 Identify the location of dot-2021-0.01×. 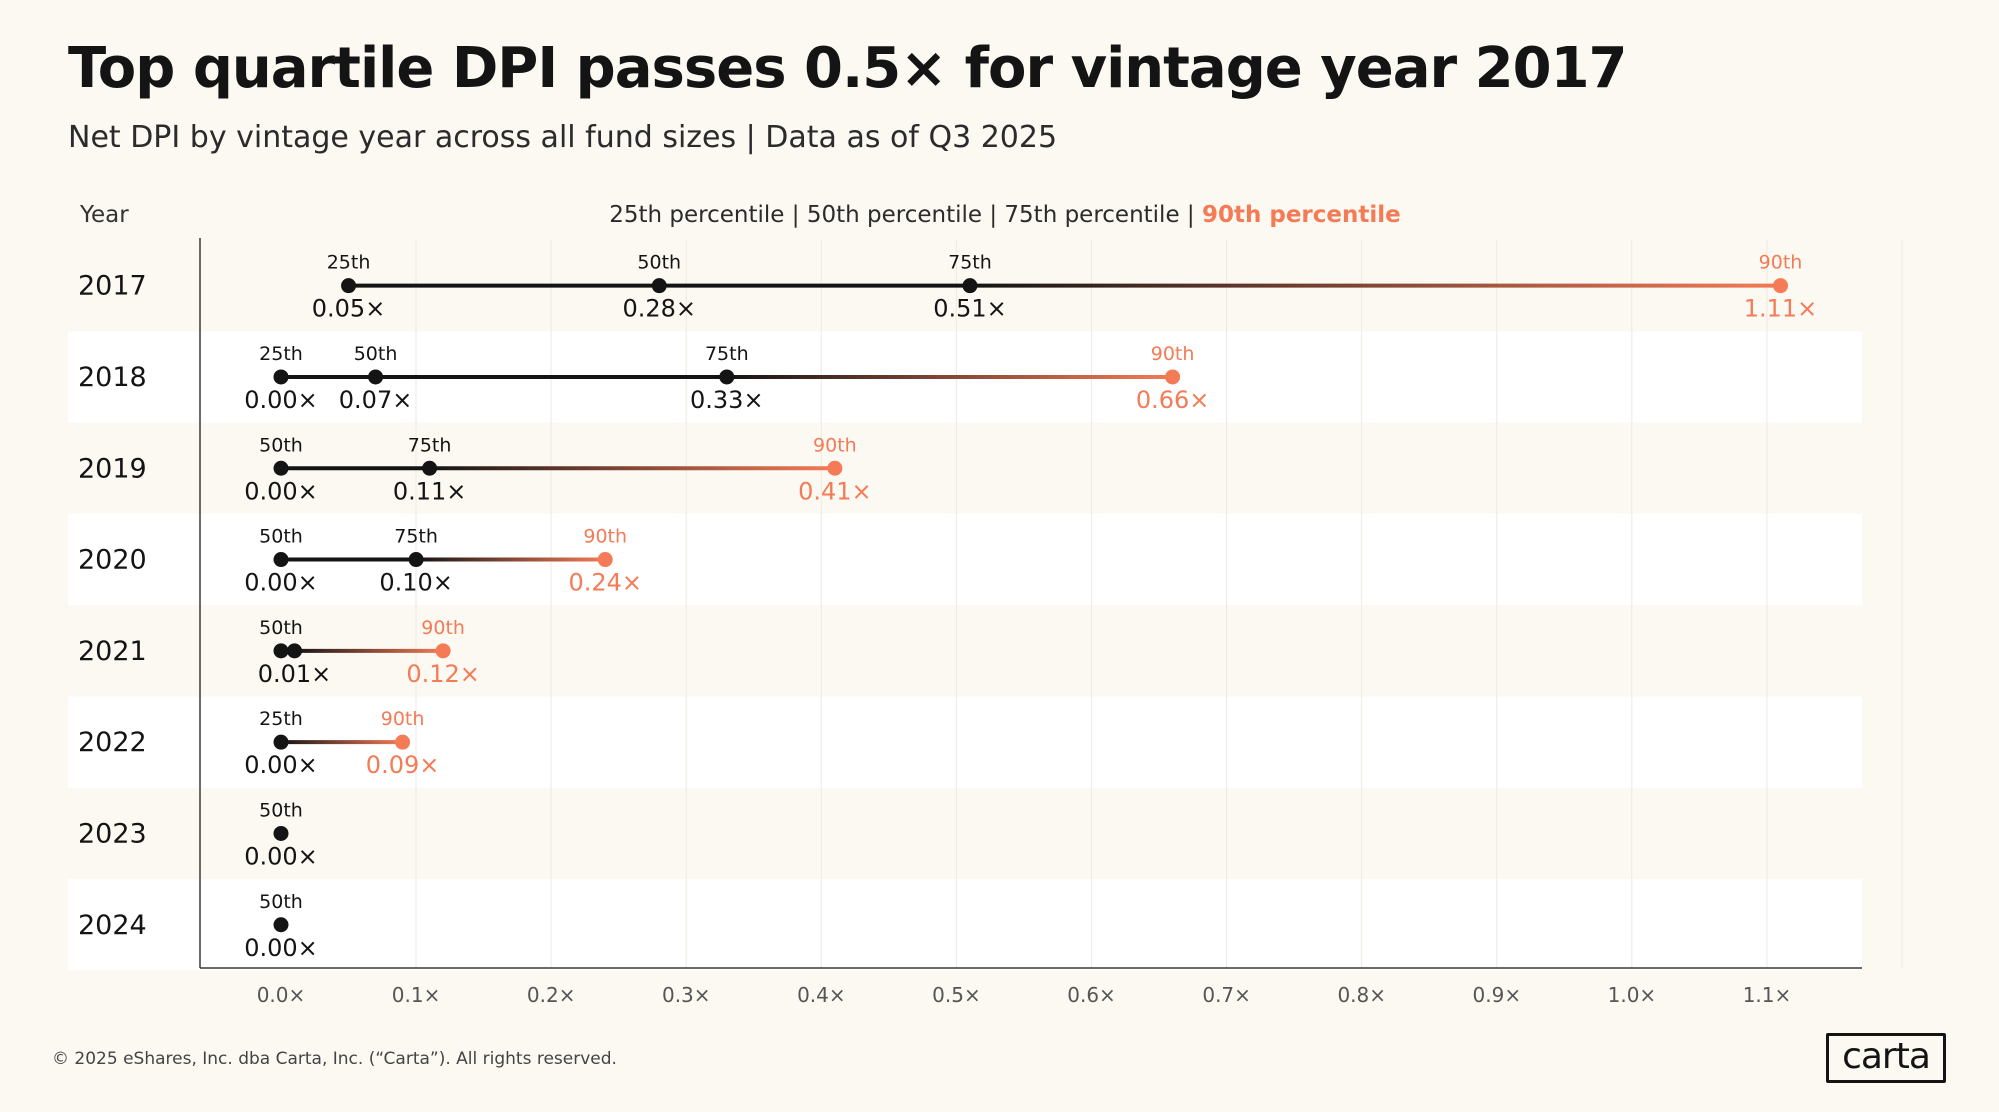
(295, 651).